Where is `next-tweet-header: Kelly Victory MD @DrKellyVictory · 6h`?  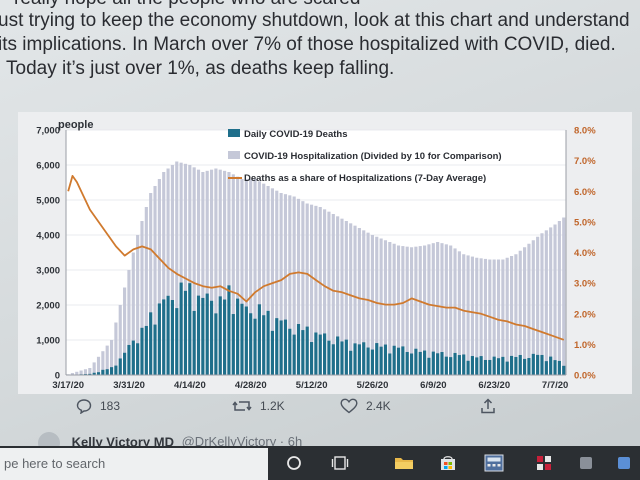 next-tweet-header: Kelly Victory MD @DrKellyVictory · 6h is located at coordinates (218, 442).